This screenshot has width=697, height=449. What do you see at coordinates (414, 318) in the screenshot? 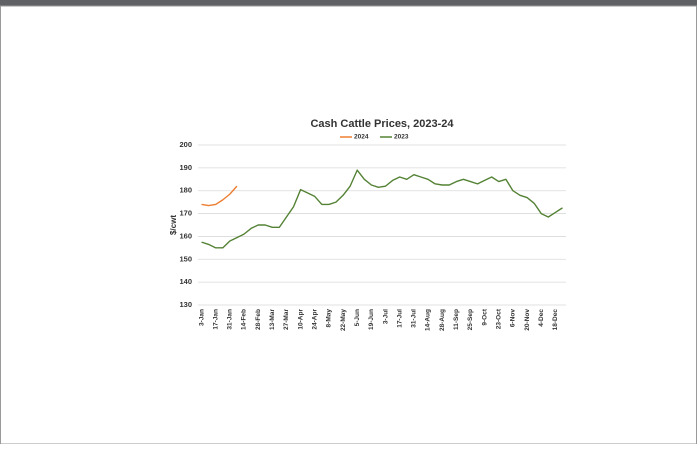
I see `x-tick-label: 31-Jul` at bounding box center [414, 318].